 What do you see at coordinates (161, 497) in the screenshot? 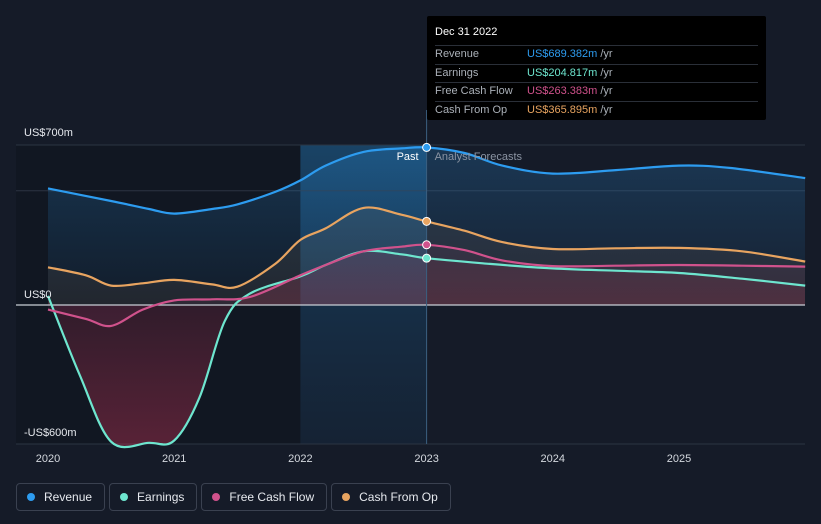
I see `legend-label: Earnings` at bounding box center [161, 497].